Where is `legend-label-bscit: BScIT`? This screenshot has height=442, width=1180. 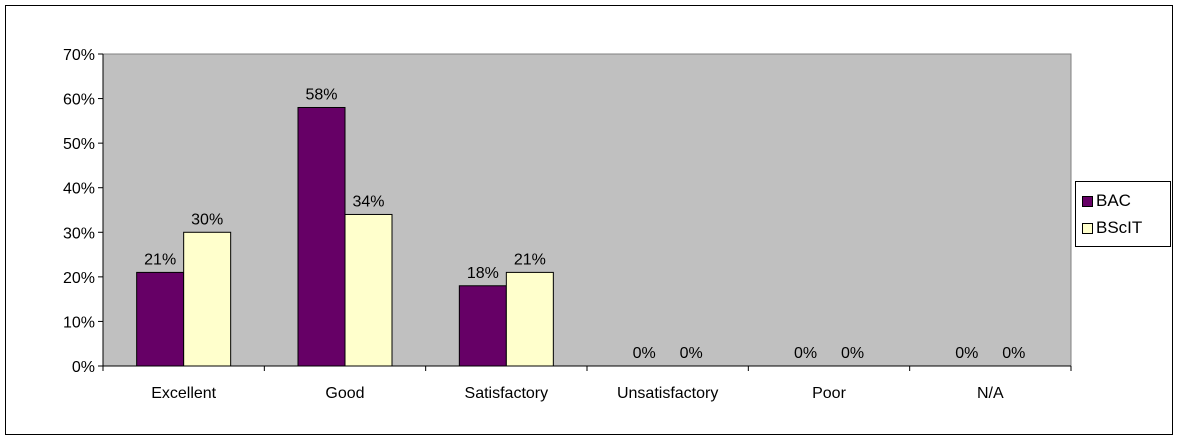 legend-label-bscit: BScIT is located at coordinates (1119, 227).